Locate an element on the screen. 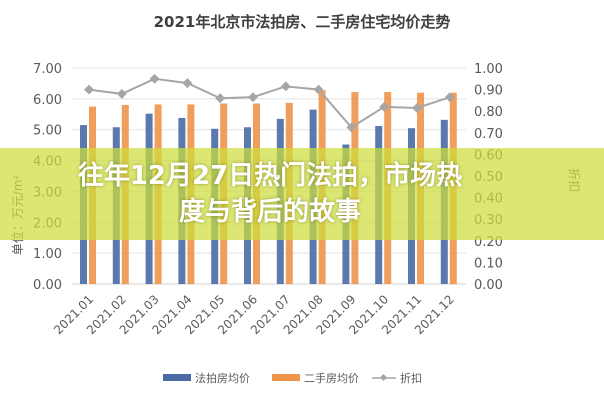  discount-line is located at coordinates (269, 103).